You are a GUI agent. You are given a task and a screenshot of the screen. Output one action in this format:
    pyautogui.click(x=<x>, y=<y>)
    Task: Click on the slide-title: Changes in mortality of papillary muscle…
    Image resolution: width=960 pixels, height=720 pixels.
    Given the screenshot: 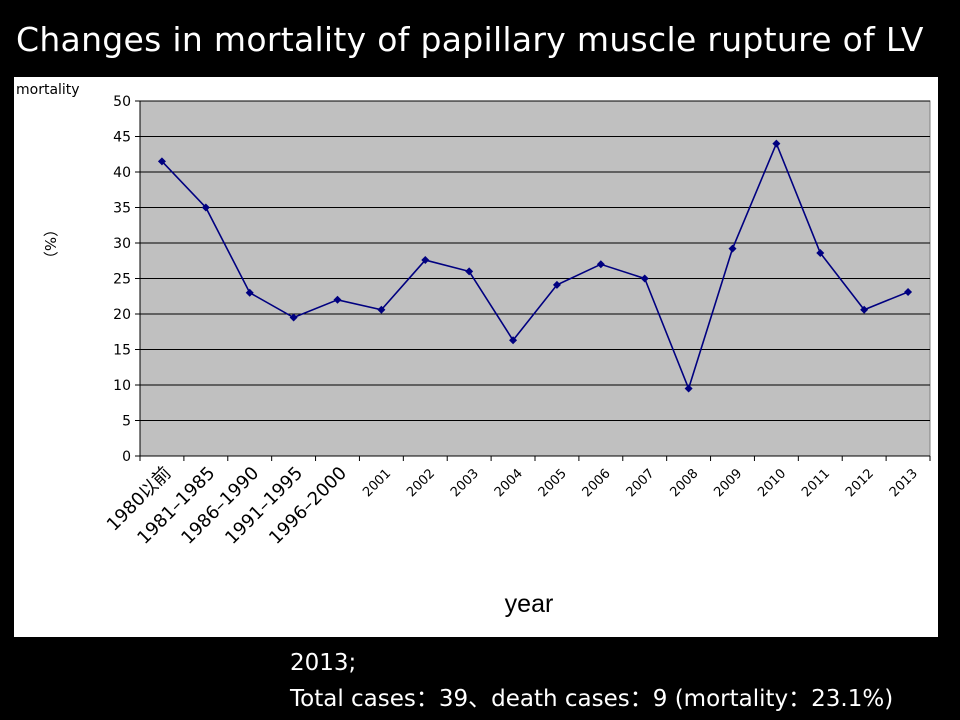 What is the action you would take?
    pyautogui.click(x=470, y=39)
    